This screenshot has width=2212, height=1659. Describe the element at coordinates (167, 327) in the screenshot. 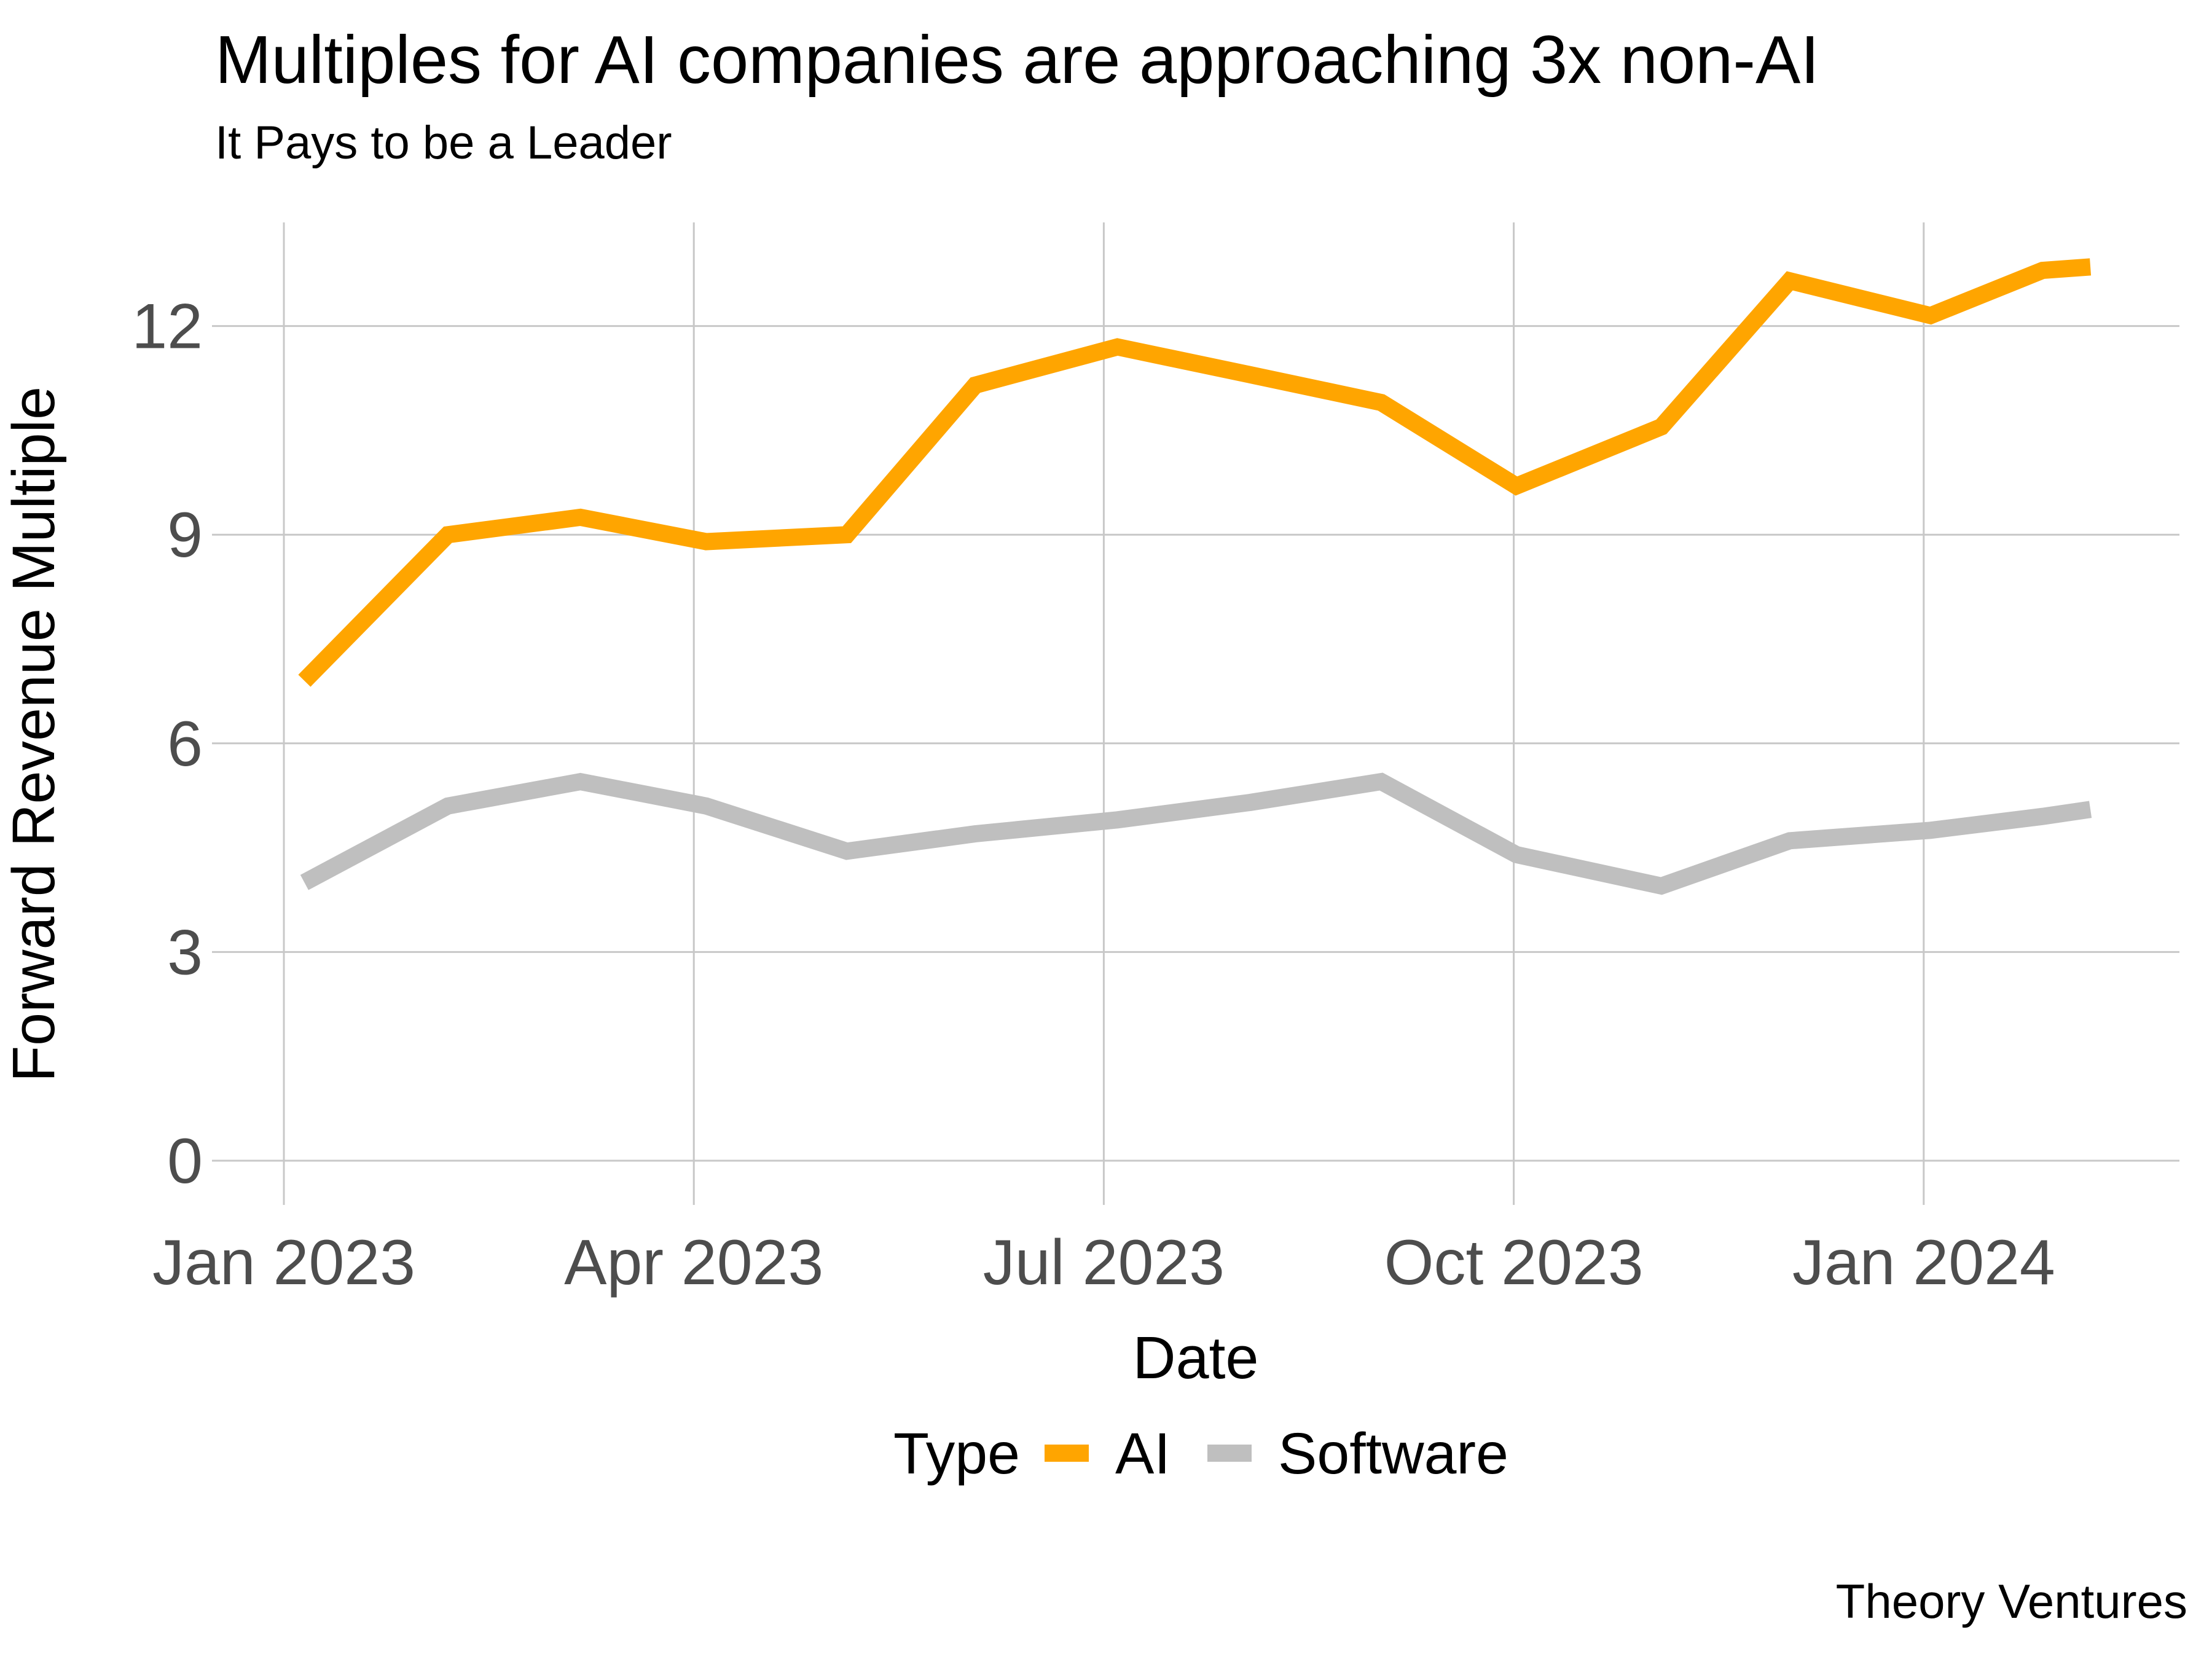

I see `y-tick-label: 12` at that location.